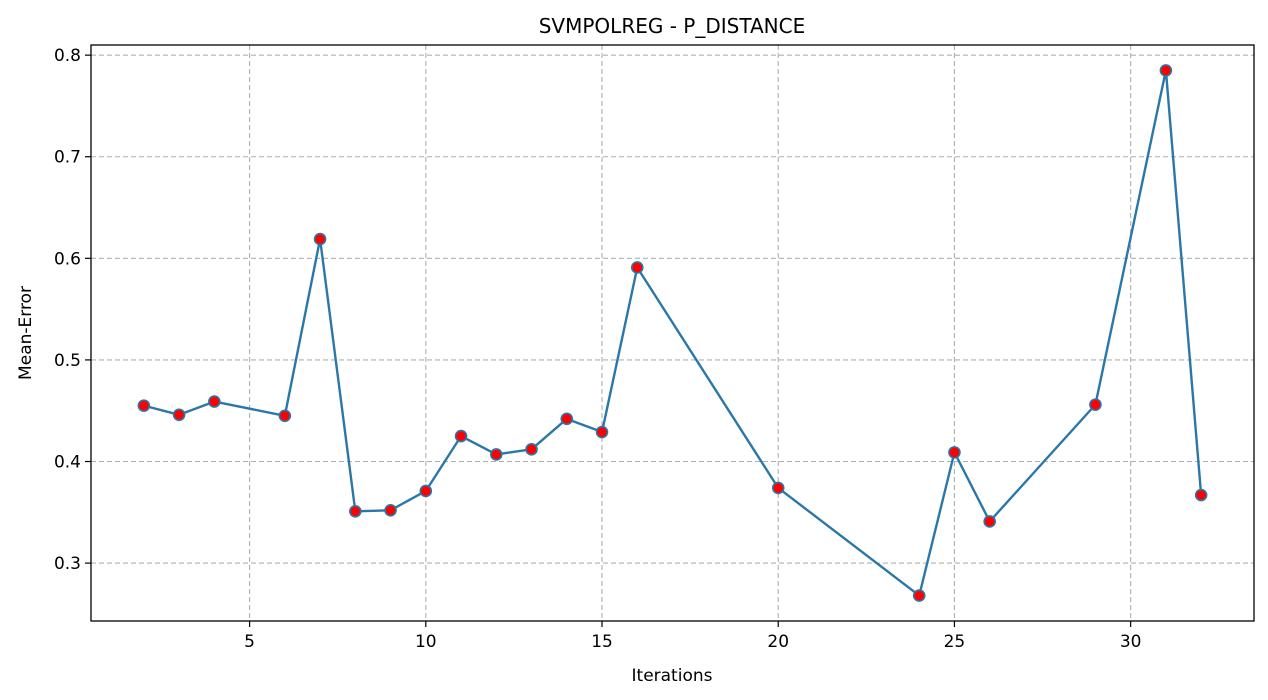 This screenshot has height=700, width=1268. Describe the element at coordinates (672, 676) in the screenshot. I see `x-axis-title: Iterations` at that location.